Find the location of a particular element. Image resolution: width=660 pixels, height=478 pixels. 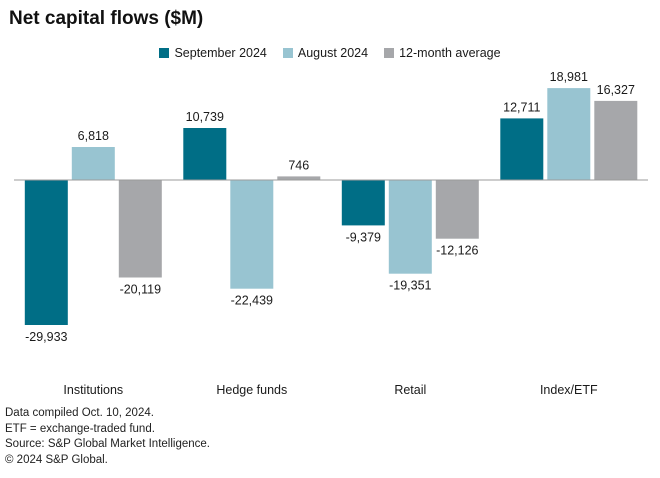

data-label-hedge-funds-12-month-average: 746 is located at coordinates (298, 165).